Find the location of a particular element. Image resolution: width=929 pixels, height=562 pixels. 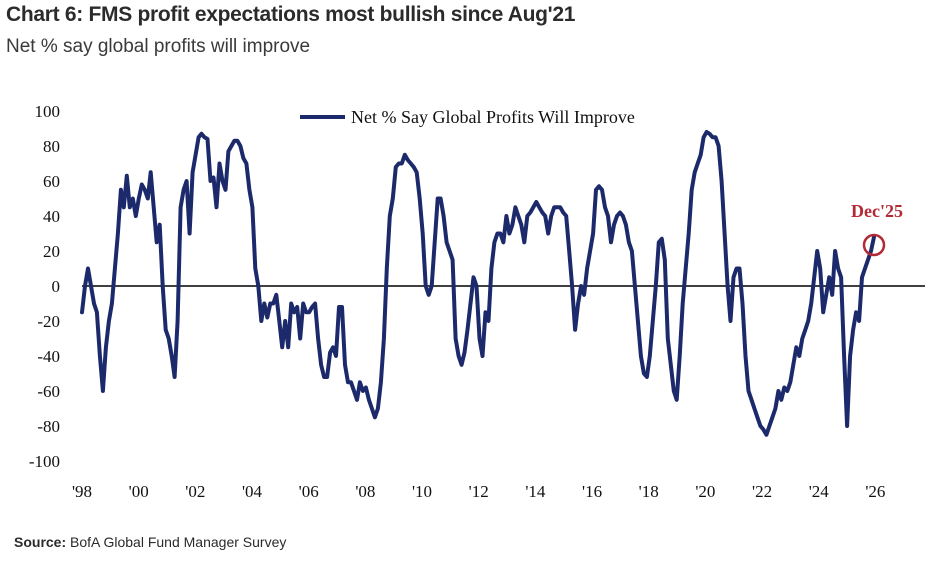

x-tick-label: '08 is located at coordinates (365, 491).